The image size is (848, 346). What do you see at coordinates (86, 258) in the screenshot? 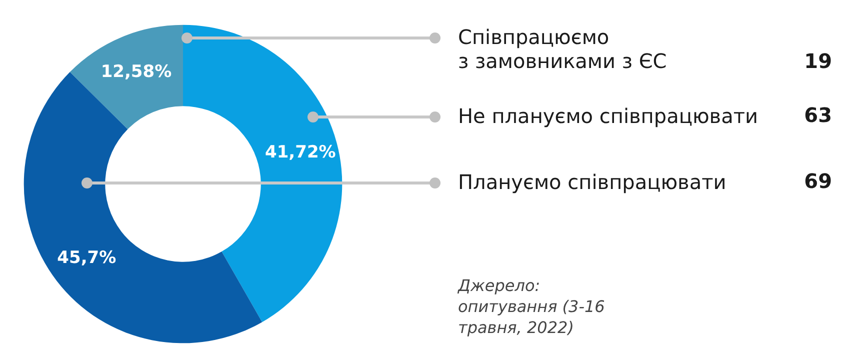
I see `data-label: 45,7%` at bounding box center [86, 258].